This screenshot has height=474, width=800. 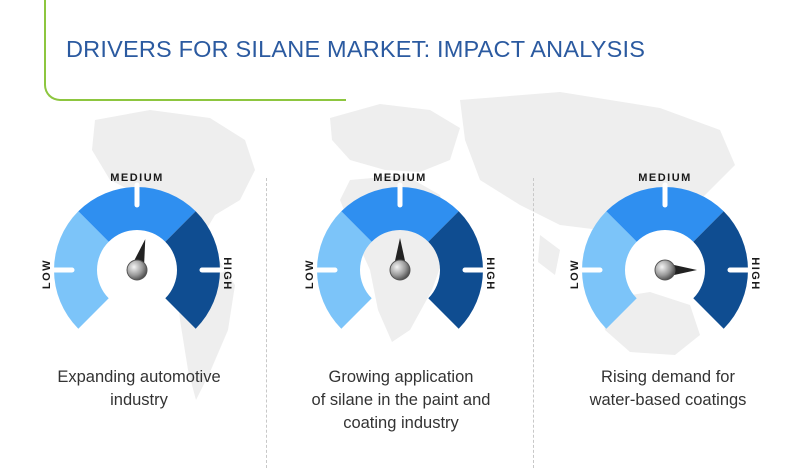 What do you see at coordinates (401, 423) in the screenshot?
I see `caption-line: coating industry` at bounding box center [401, 423].